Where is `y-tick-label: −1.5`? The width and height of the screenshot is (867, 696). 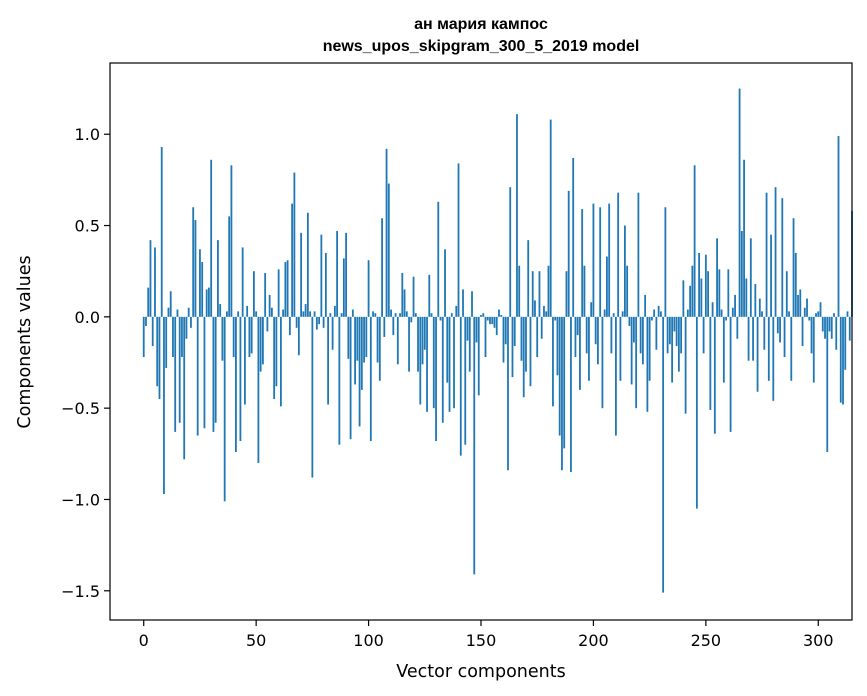 y-tick-label: −1.5 is located at coordinates (80, 591).